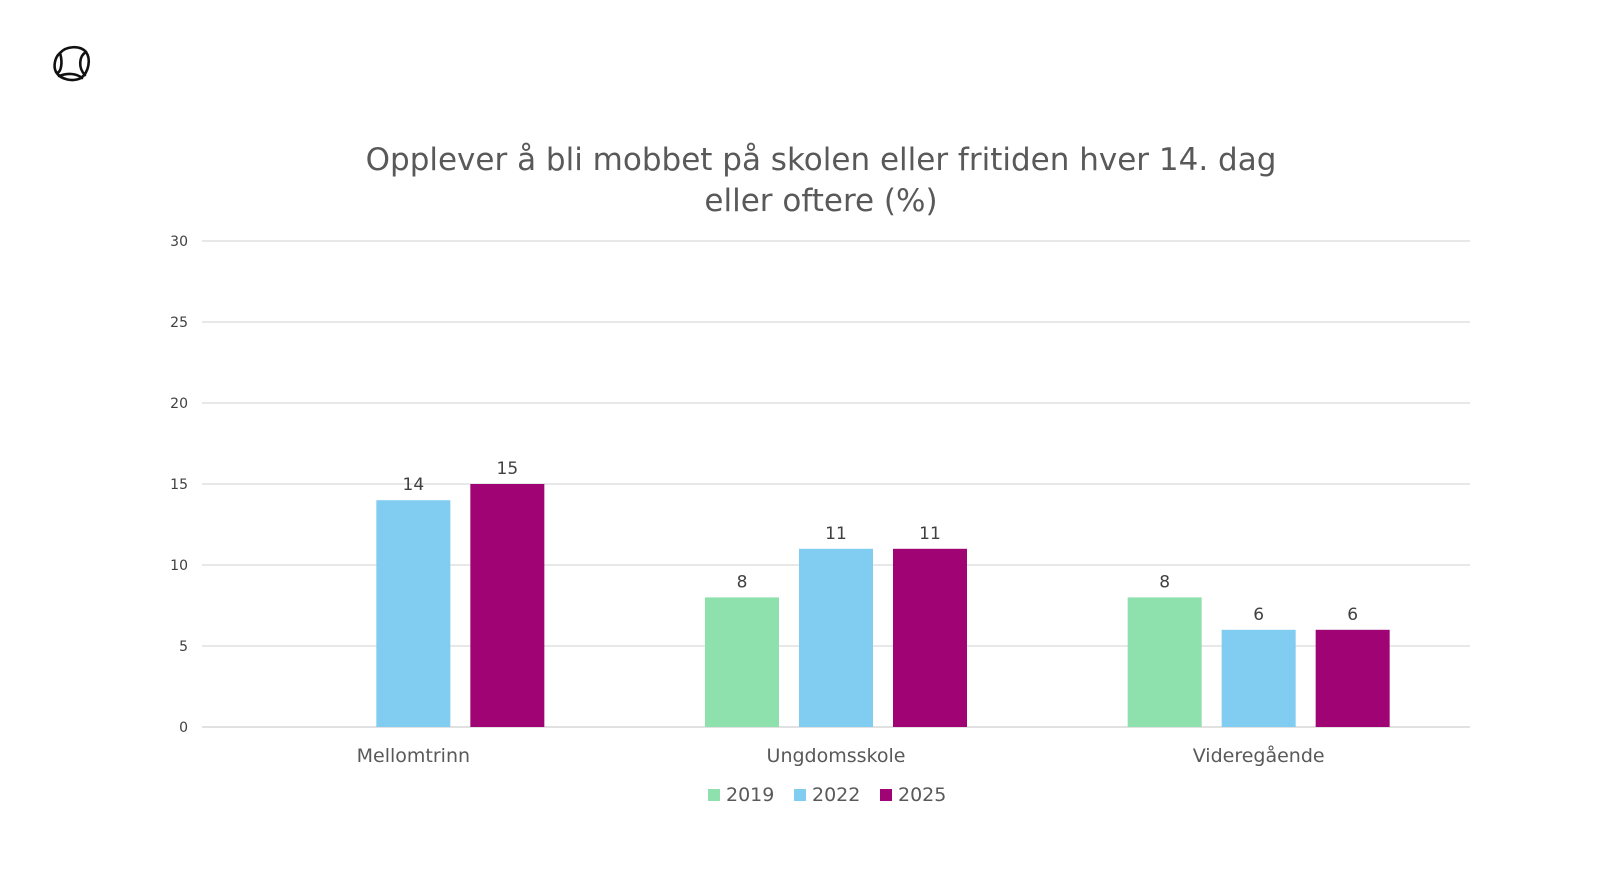 This screenshot has height=896, width=1600. I want to click on y-tick-label: 25, so click(179, 323).